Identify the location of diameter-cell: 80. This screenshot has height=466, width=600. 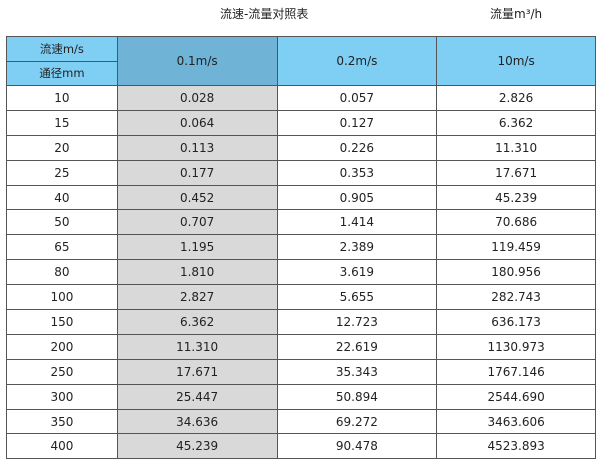
(62, 272).